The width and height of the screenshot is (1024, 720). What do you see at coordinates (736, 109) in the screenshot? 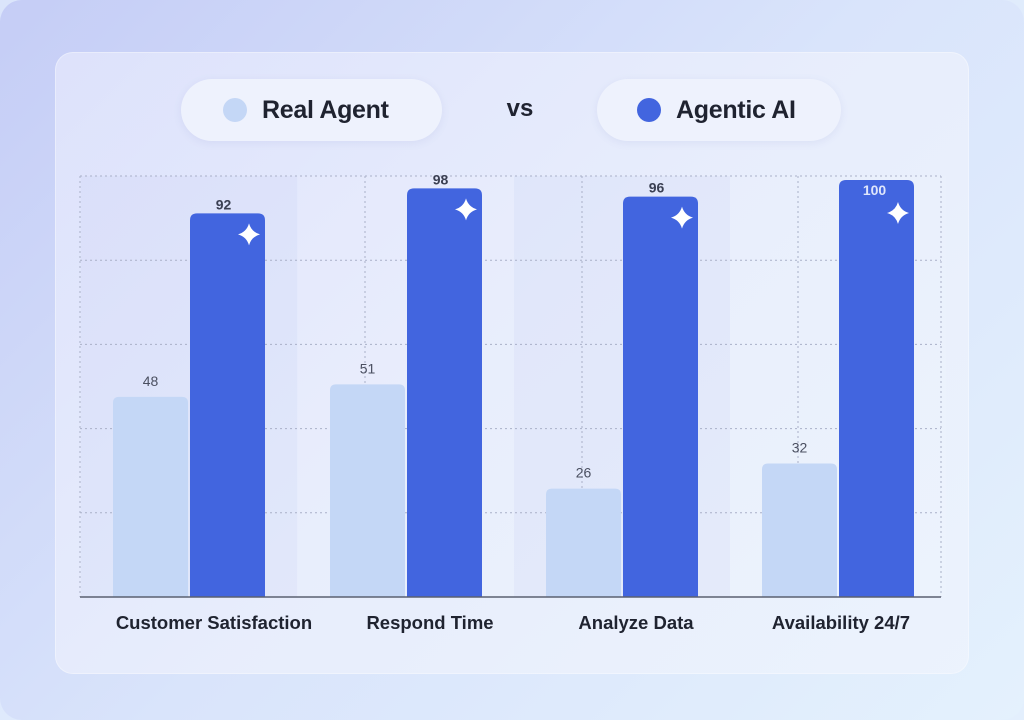
I see `legend-agentic-ai-label: Agentic AI` at bounding box center [736, 109].